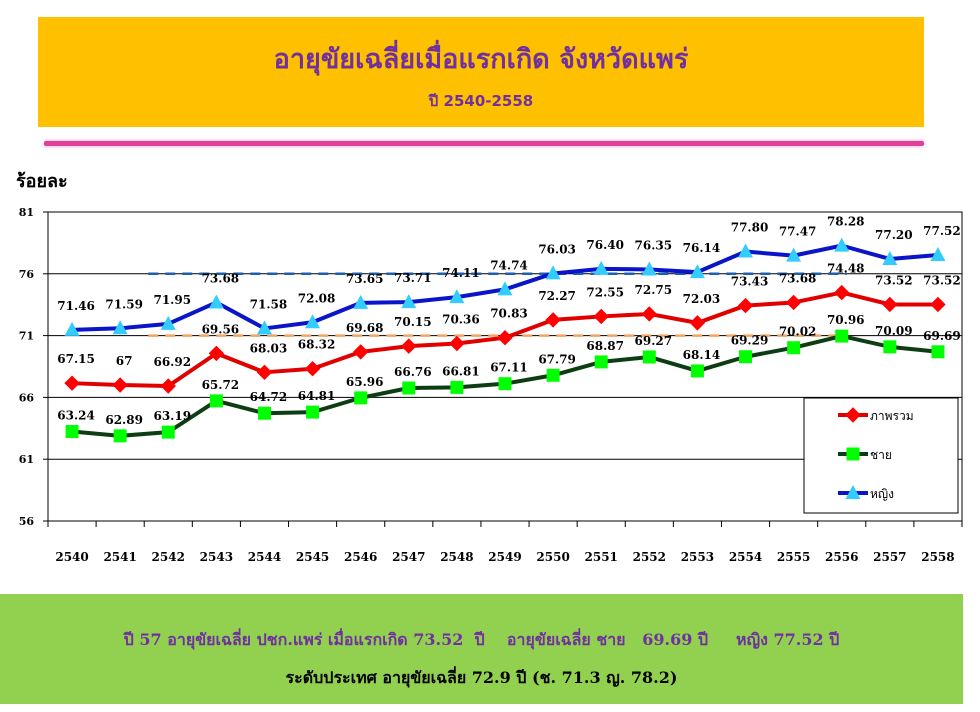  Describe the element at coordinates (605, 292) in the screenshot. I see `data-label: 72.55` at that location.